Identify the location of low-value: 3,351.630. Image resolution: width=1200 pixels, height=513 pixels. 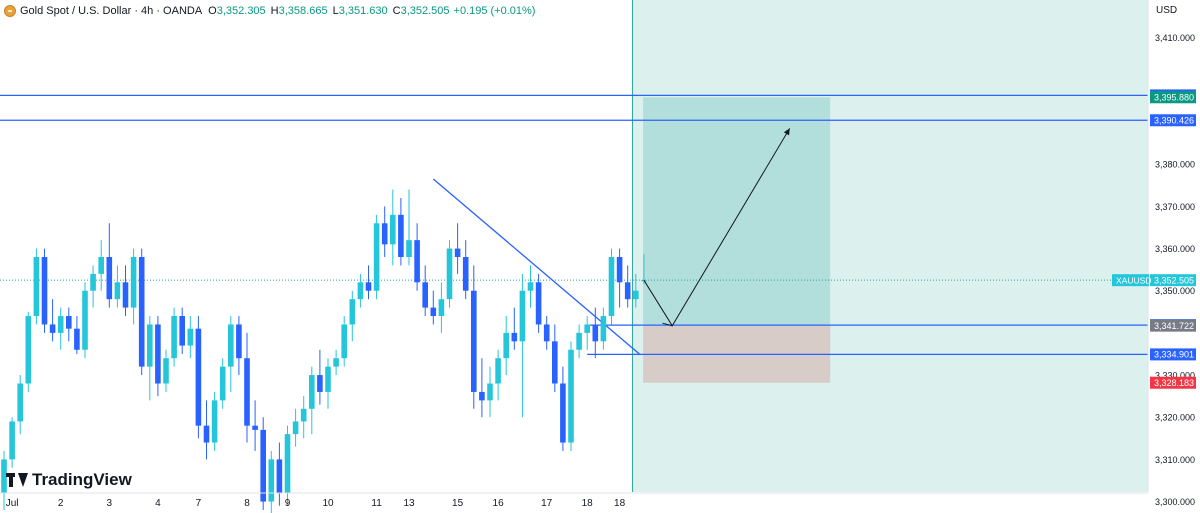
(363, 11).